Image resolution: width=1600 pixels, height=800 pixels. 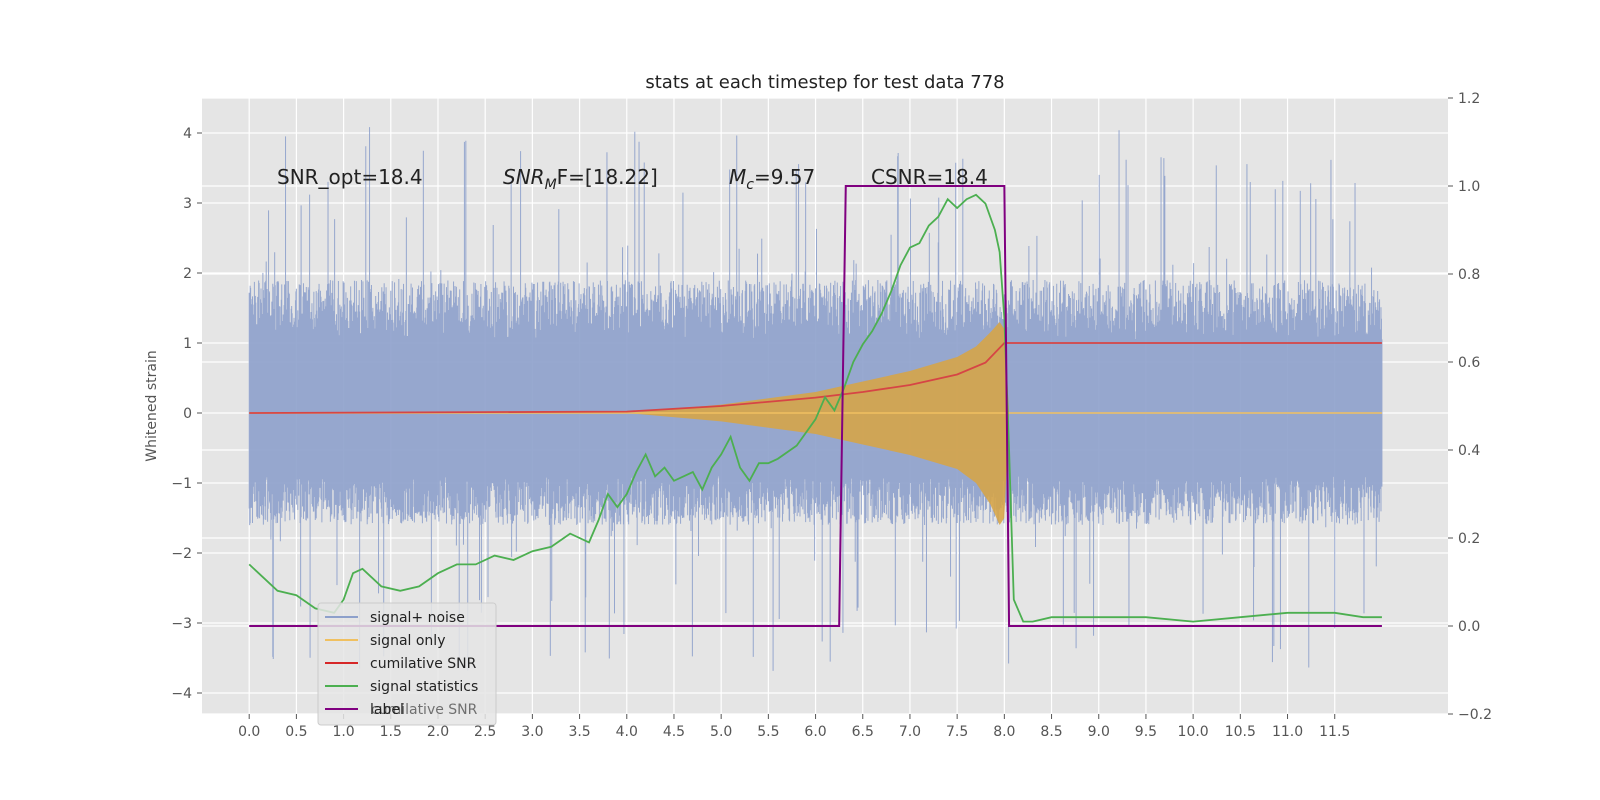 What do you see at coordinates (187, 204) in the screenshot?
I see `y-tick-label: 3` at bounding box center [187, 204].